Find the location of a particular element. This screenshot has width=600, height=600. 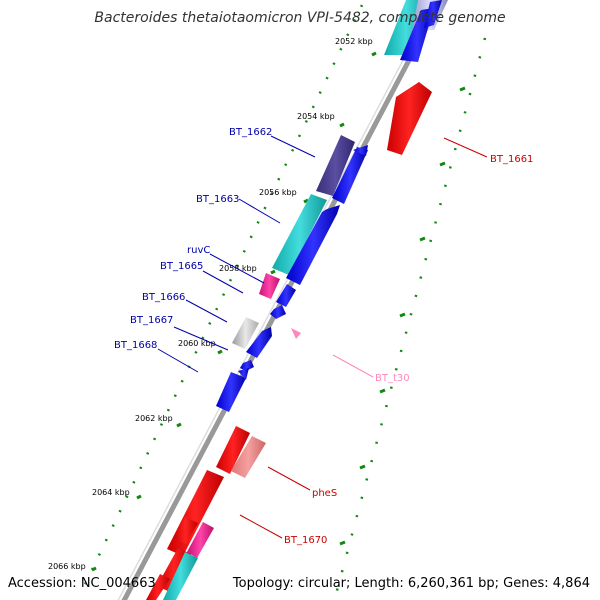

gene-forward-a is located at coordinates (350, 175).